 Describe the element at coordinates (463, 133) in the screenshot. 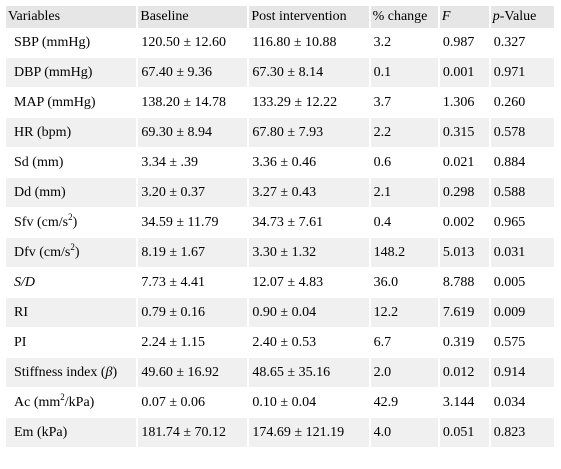

I see `f-value-cell: 0.315` at that location.